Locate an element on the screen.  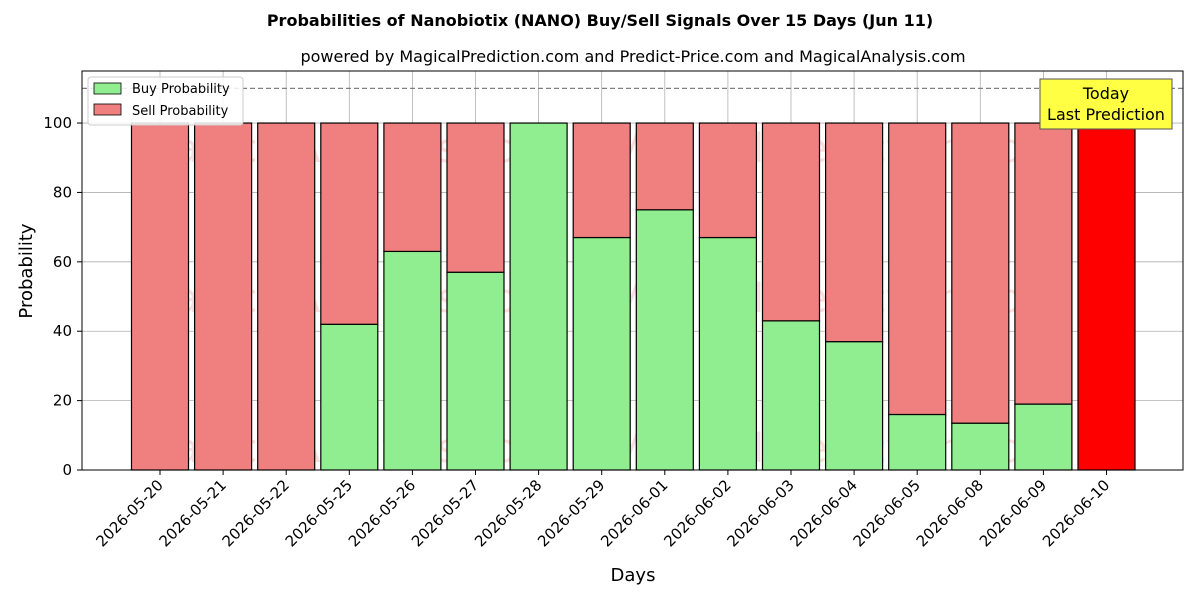
legend-label-buy: Buy Probability is located at coordinates (181, 89).